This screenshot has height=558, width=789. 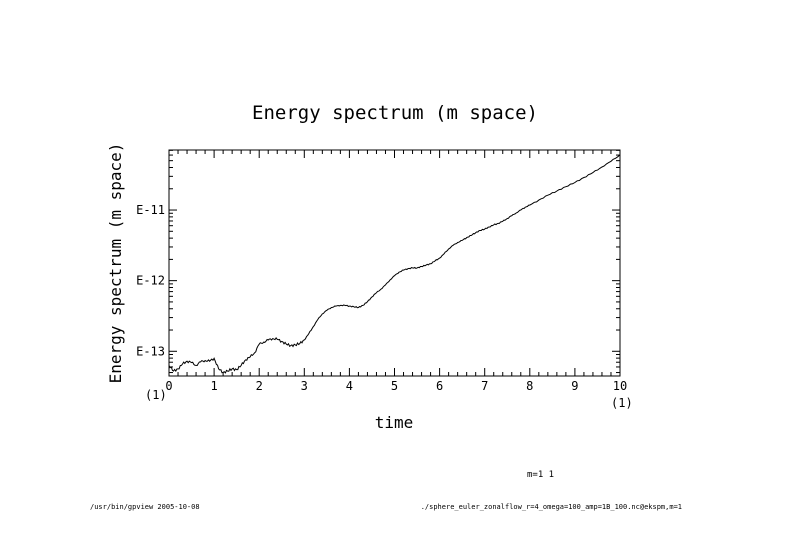 What do you see at coordinates (574, 386) in the screenshot?
I see `x-tick-label: 9` at bounding box center [574, 386].